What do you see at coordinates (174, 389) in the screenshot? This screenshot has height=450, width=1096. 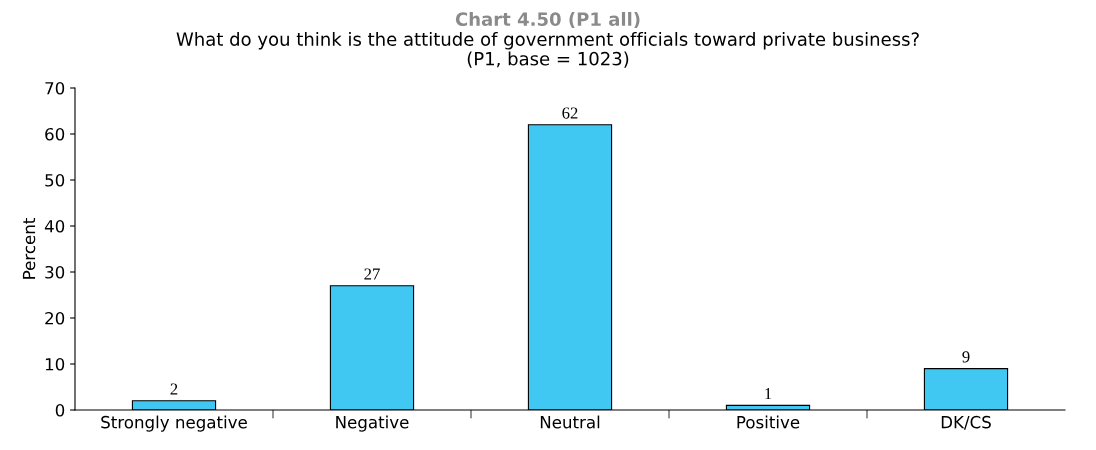 I see `data-label: 2` at bounding box center [174, 389].